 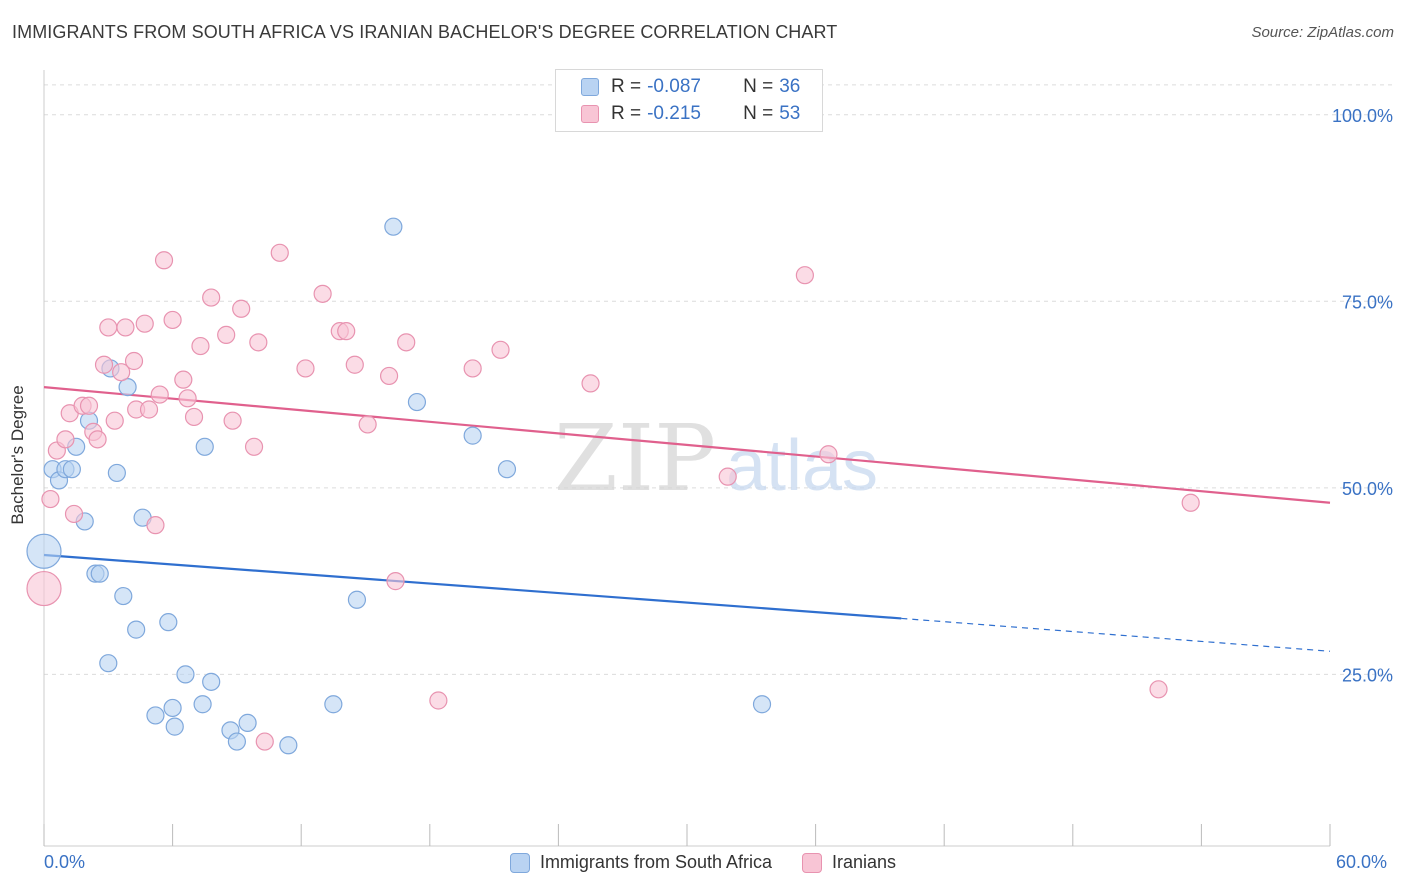 I want to click on x-tick-max: 60.0%, so click(x=1362, y=862).